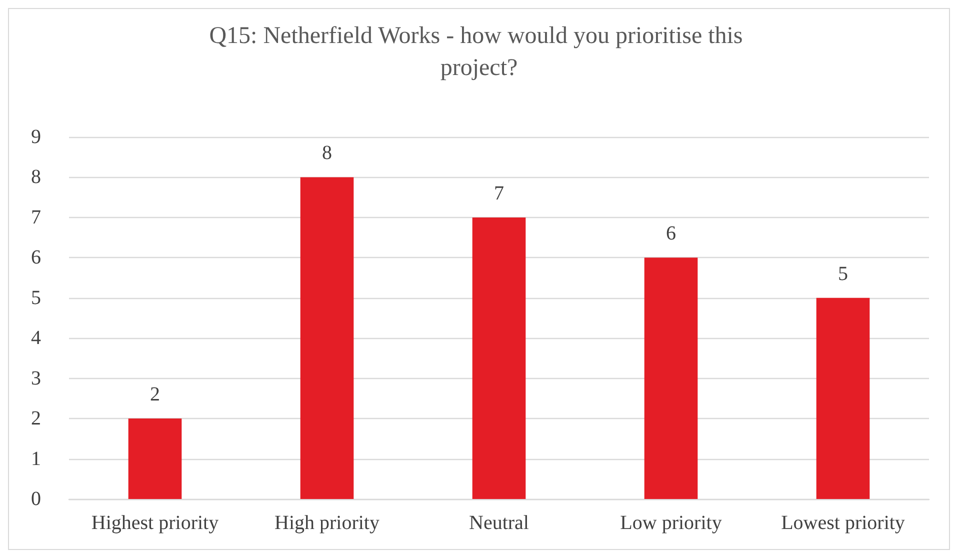 This screenshot has width=959, height=558. I want to click on x-tick-label: Neutral, so click(499, 523).